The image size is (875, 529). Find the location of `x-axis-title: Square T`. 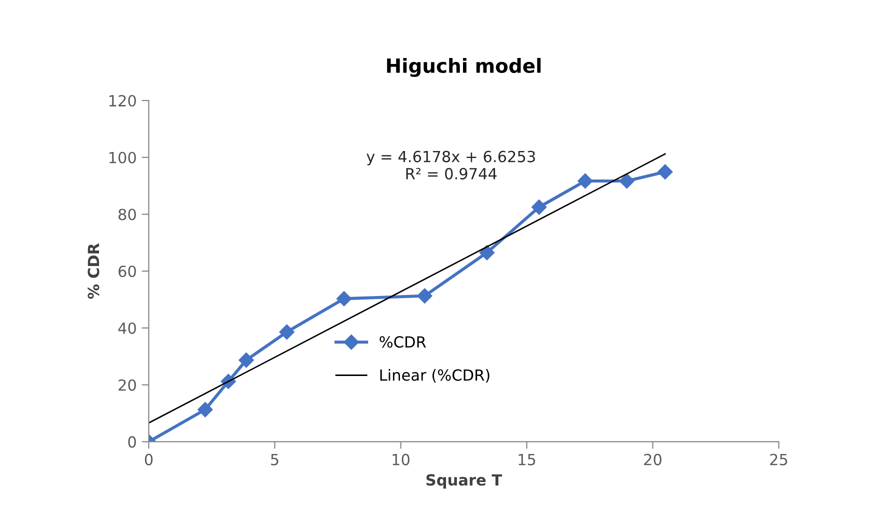

x-axis-title: Square T is located at coordinates (464, 481).